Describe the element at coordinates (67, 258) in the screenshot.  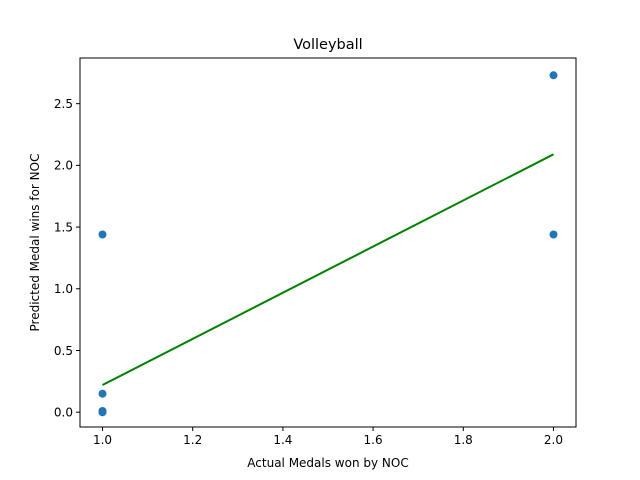
I see `y-axis-ticks: 0.0 0.5 1.0 1.5 2.0 2.5` at that location.